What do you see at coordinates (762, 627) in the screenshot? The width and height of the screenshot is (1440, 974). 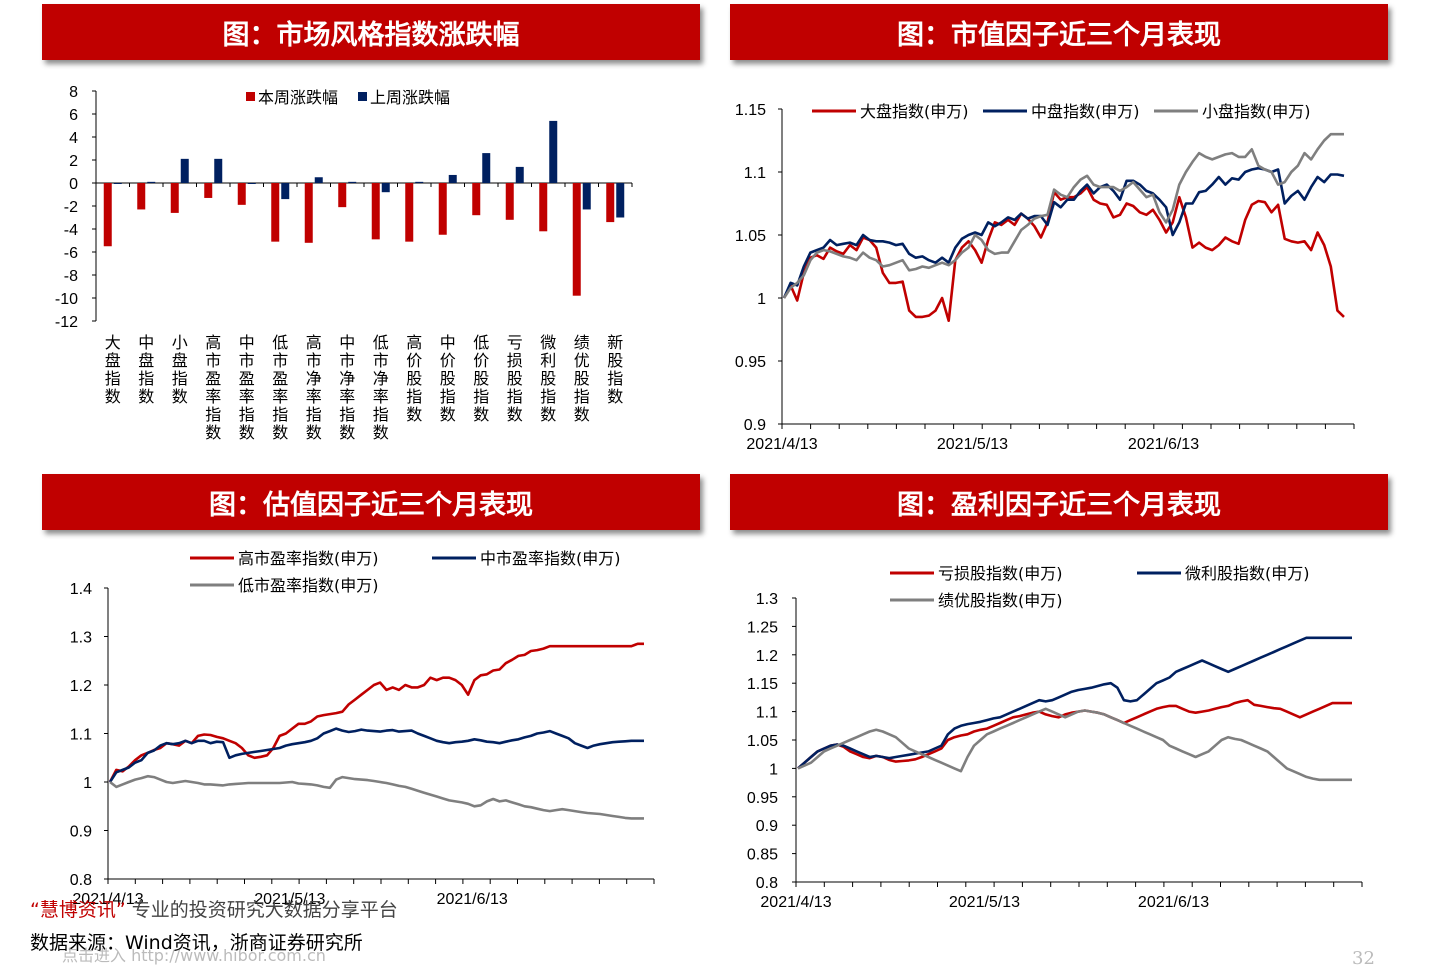 I see `profit-factor-ytick-label: 1.25` at bounding box center [762, 627].